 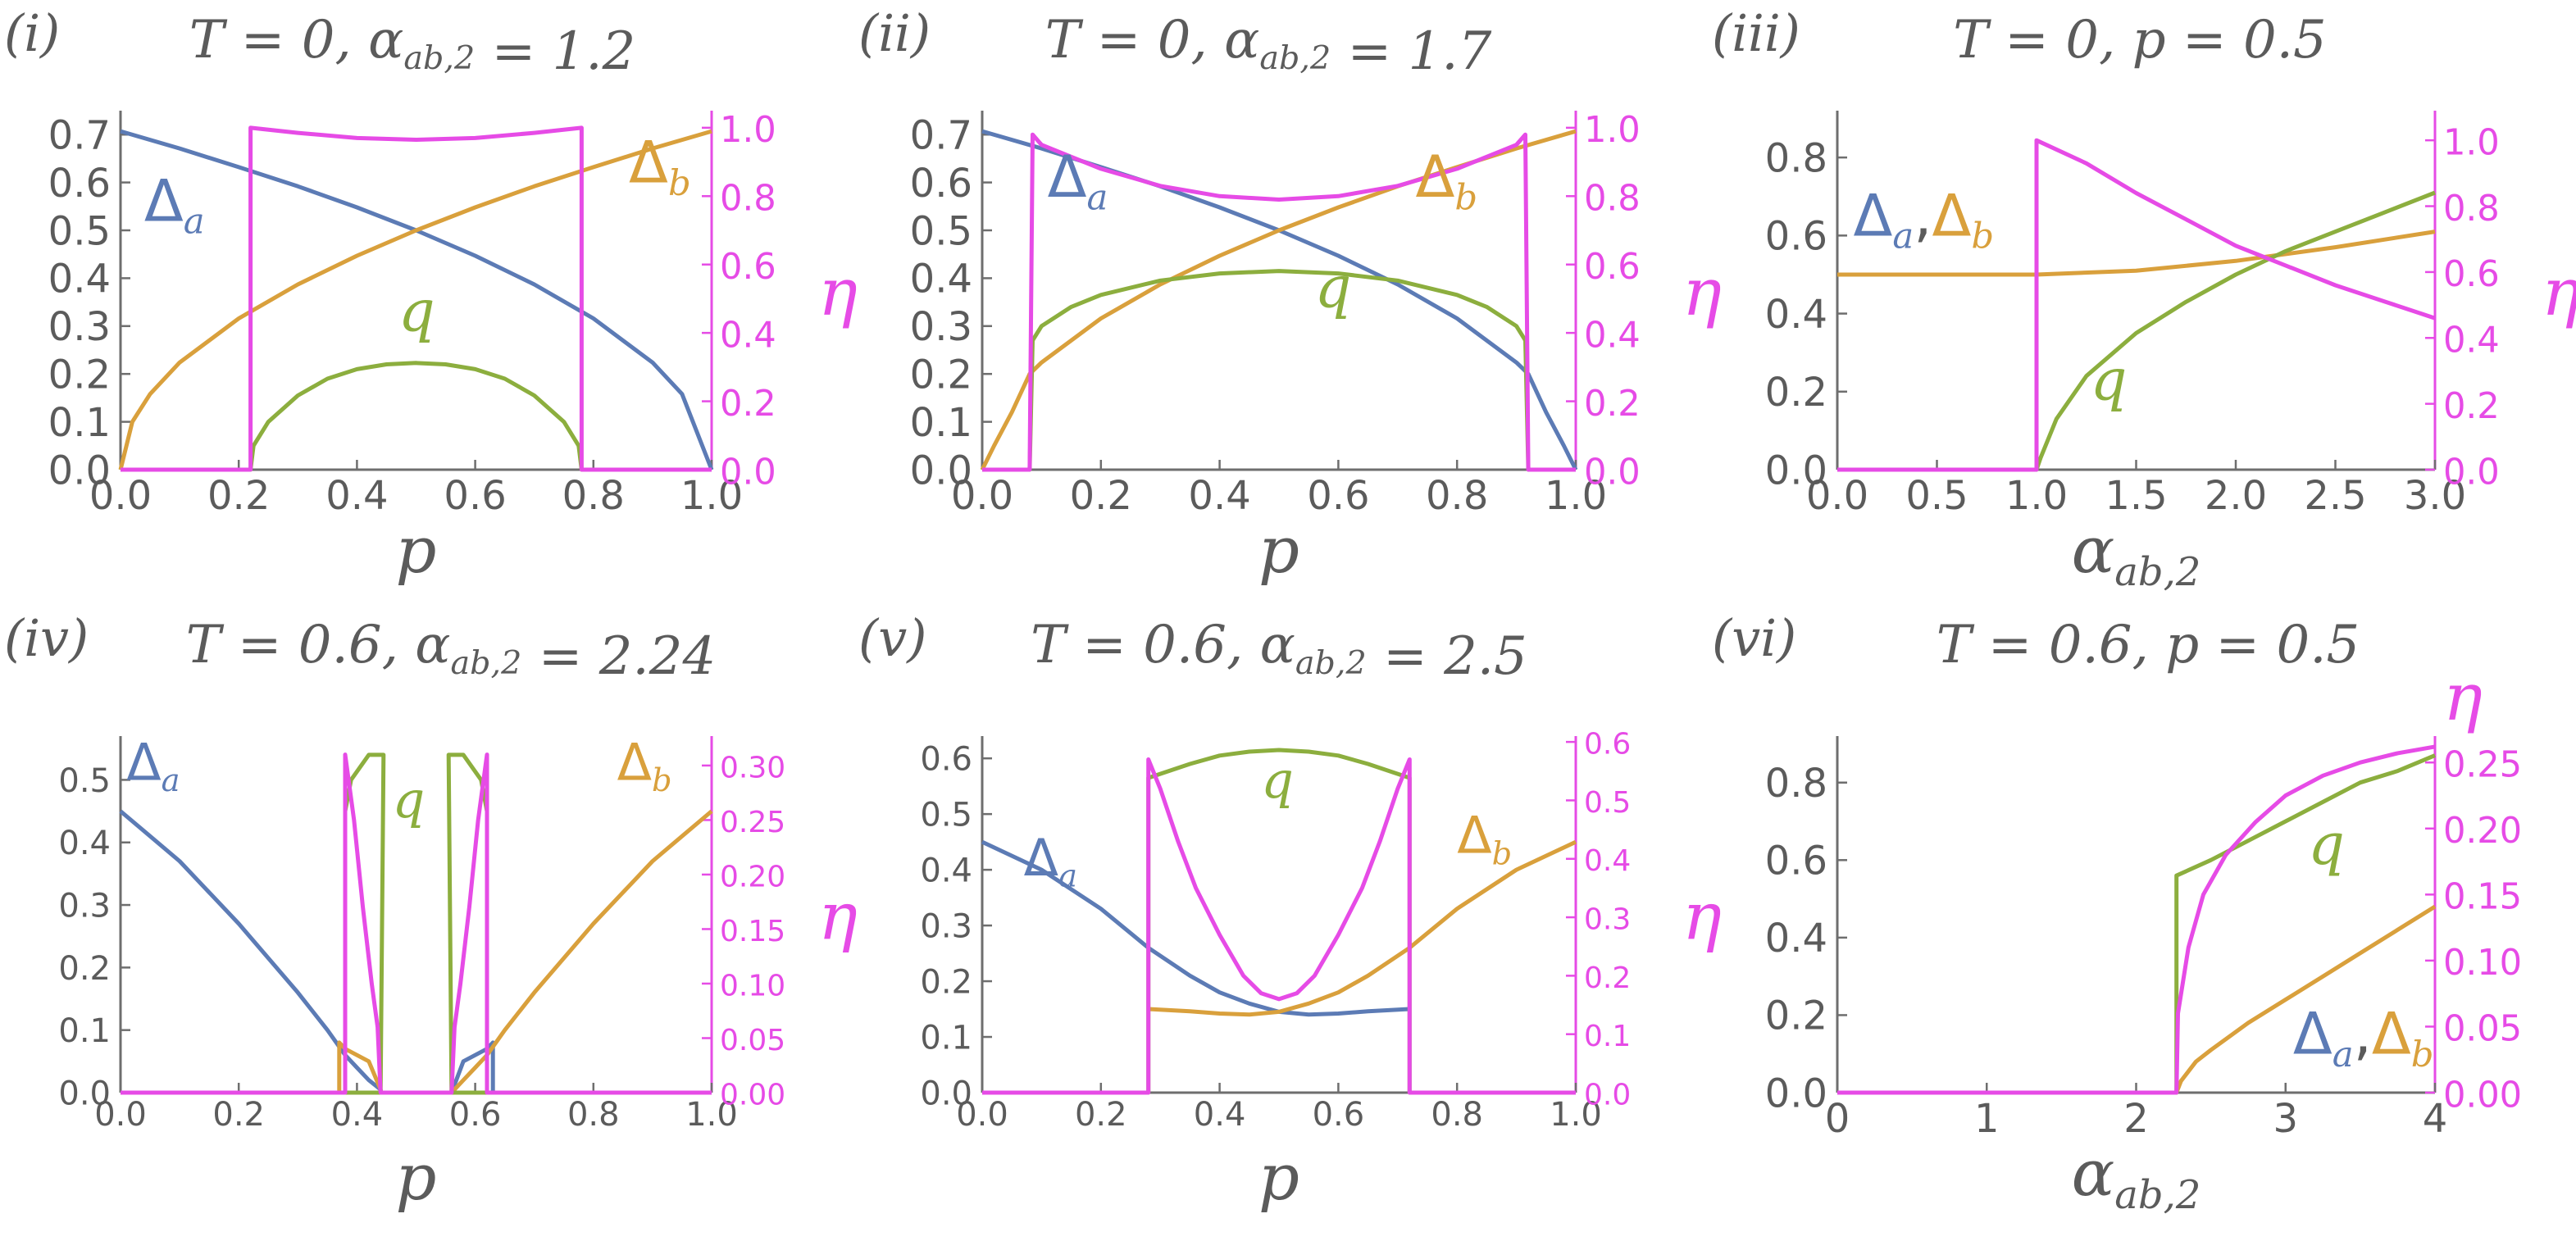 What do you see at coordinates (748, 404) in the screenshot?
I see `y-right-tick-label: 0.2` at bounding box center [748, 404].